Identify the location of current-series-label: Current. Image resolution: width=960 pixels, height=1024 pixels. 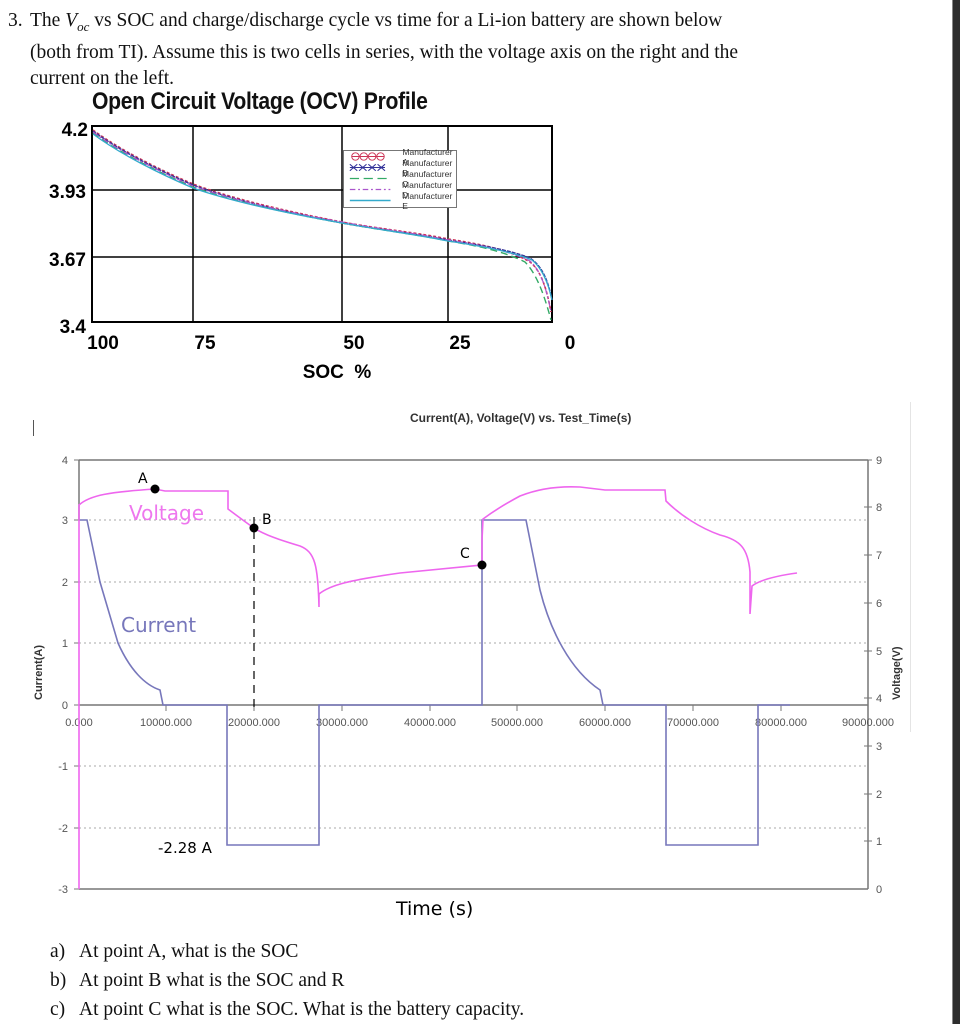
(158, 625).